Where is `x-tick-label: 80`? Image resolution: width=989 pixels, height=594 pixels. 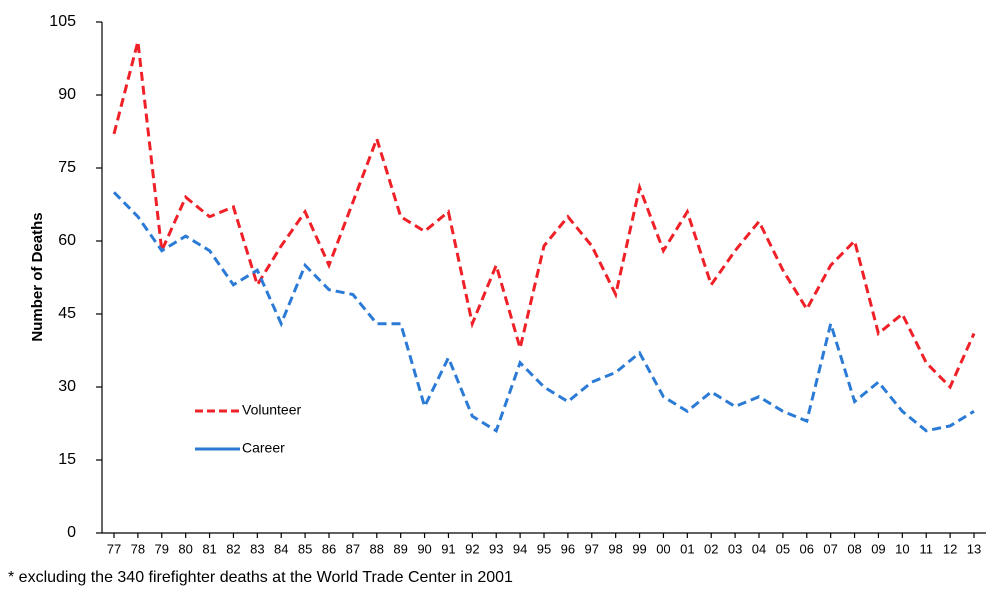 x-tick-label: 80 is located at coordinates (185, 548).